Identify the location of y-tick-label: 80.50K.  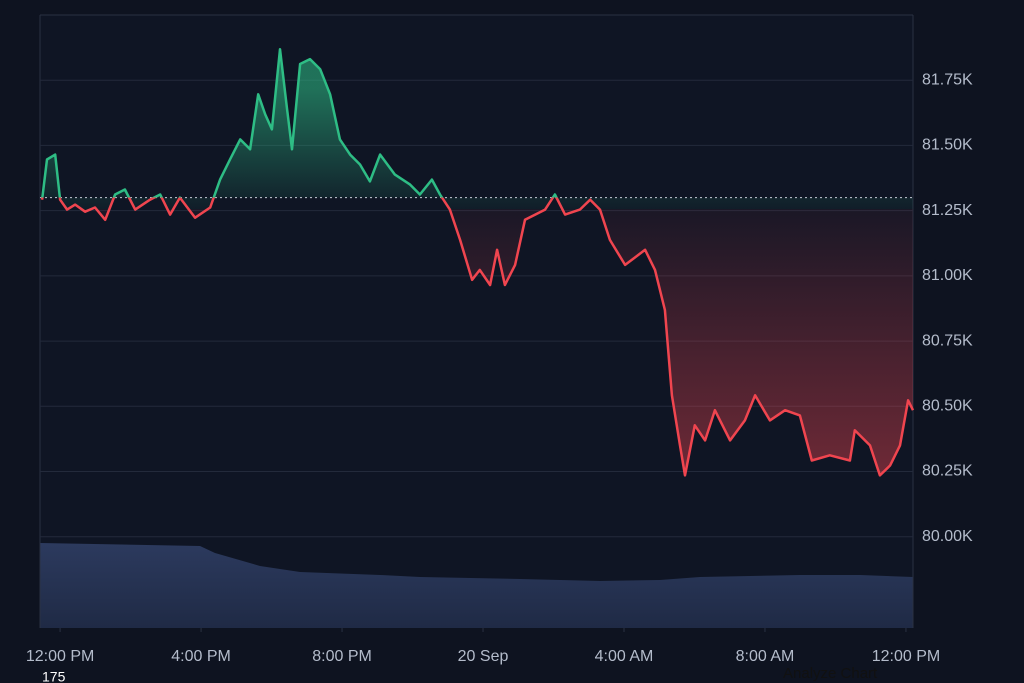
(947, 405).